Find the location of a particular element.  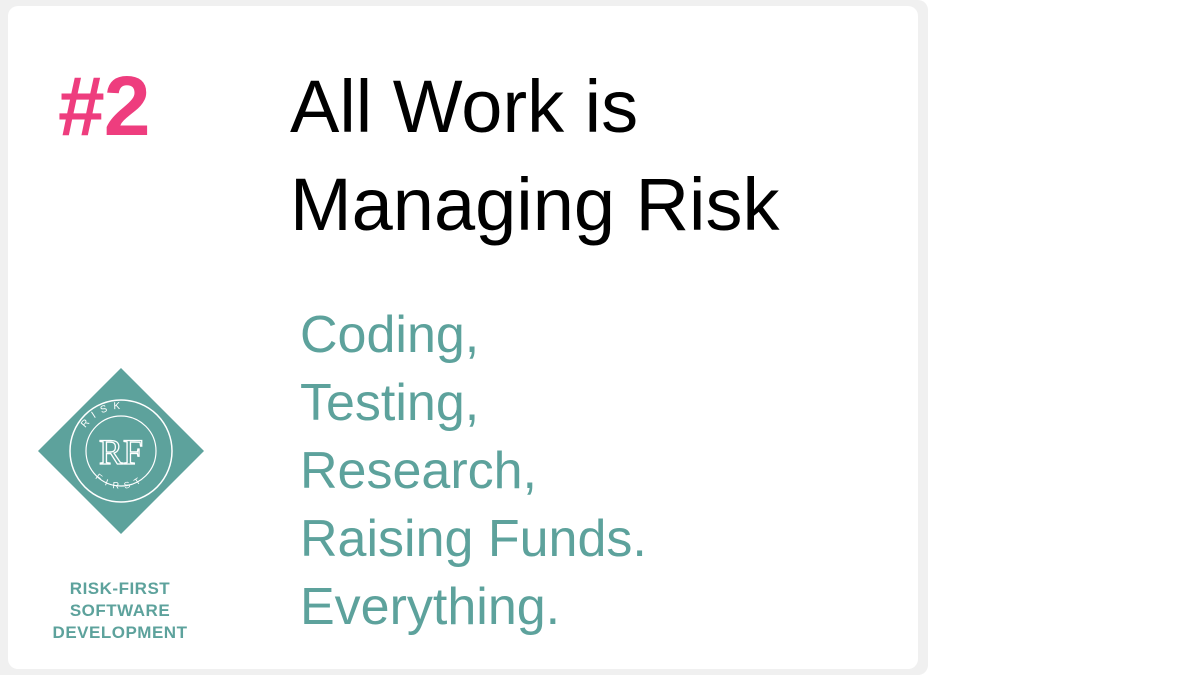

slide-number: #2 is located at coordinates (104, 106).